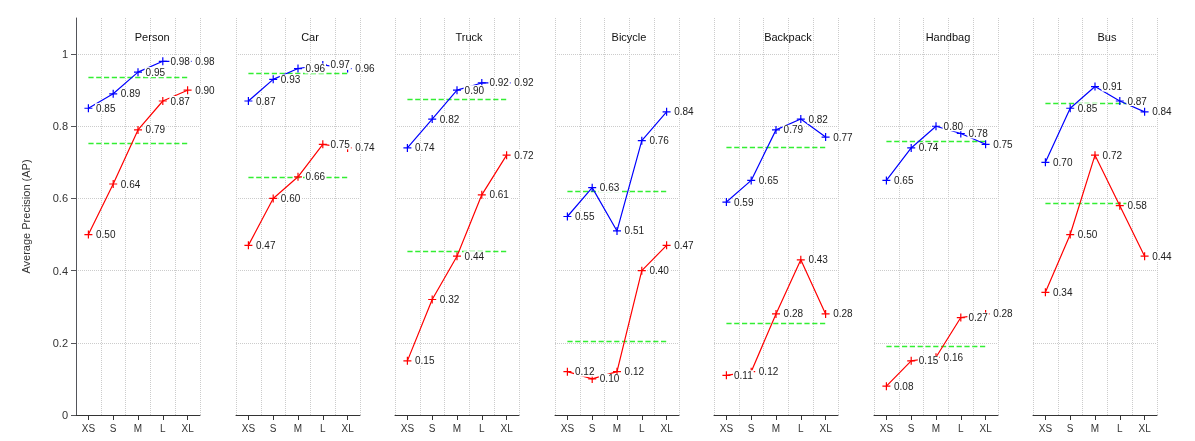 The width and height of the screenshot is (1195, 441). I want to click on data-label: 0.58, so click(1137, 206).